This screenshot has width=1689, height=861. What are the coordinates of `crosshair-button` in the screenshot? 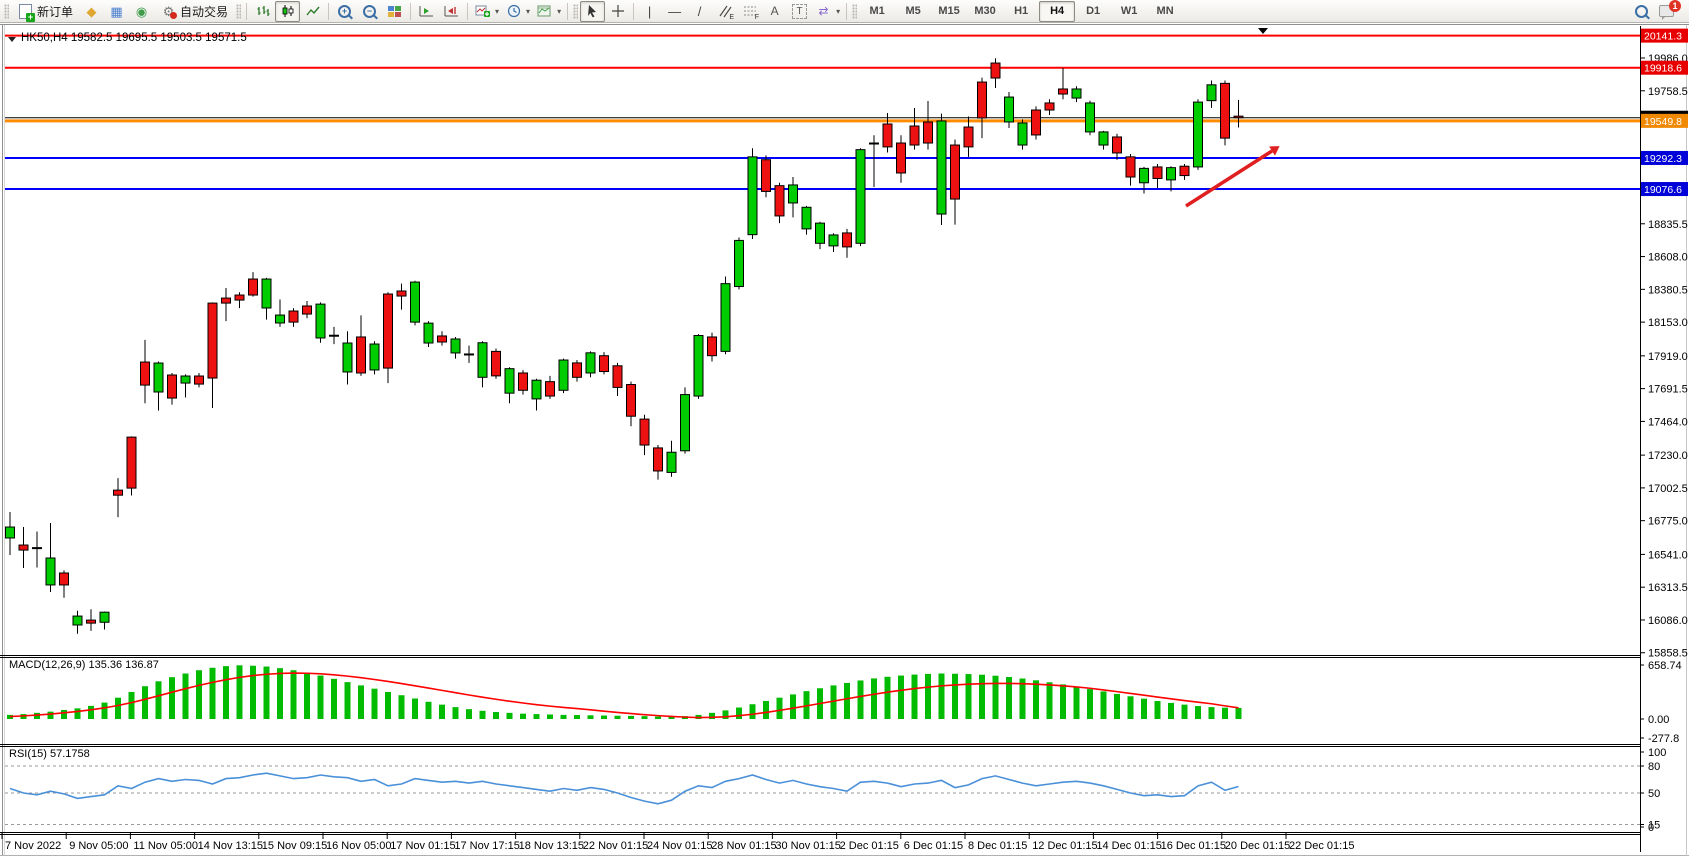 It's located at (617, 11).